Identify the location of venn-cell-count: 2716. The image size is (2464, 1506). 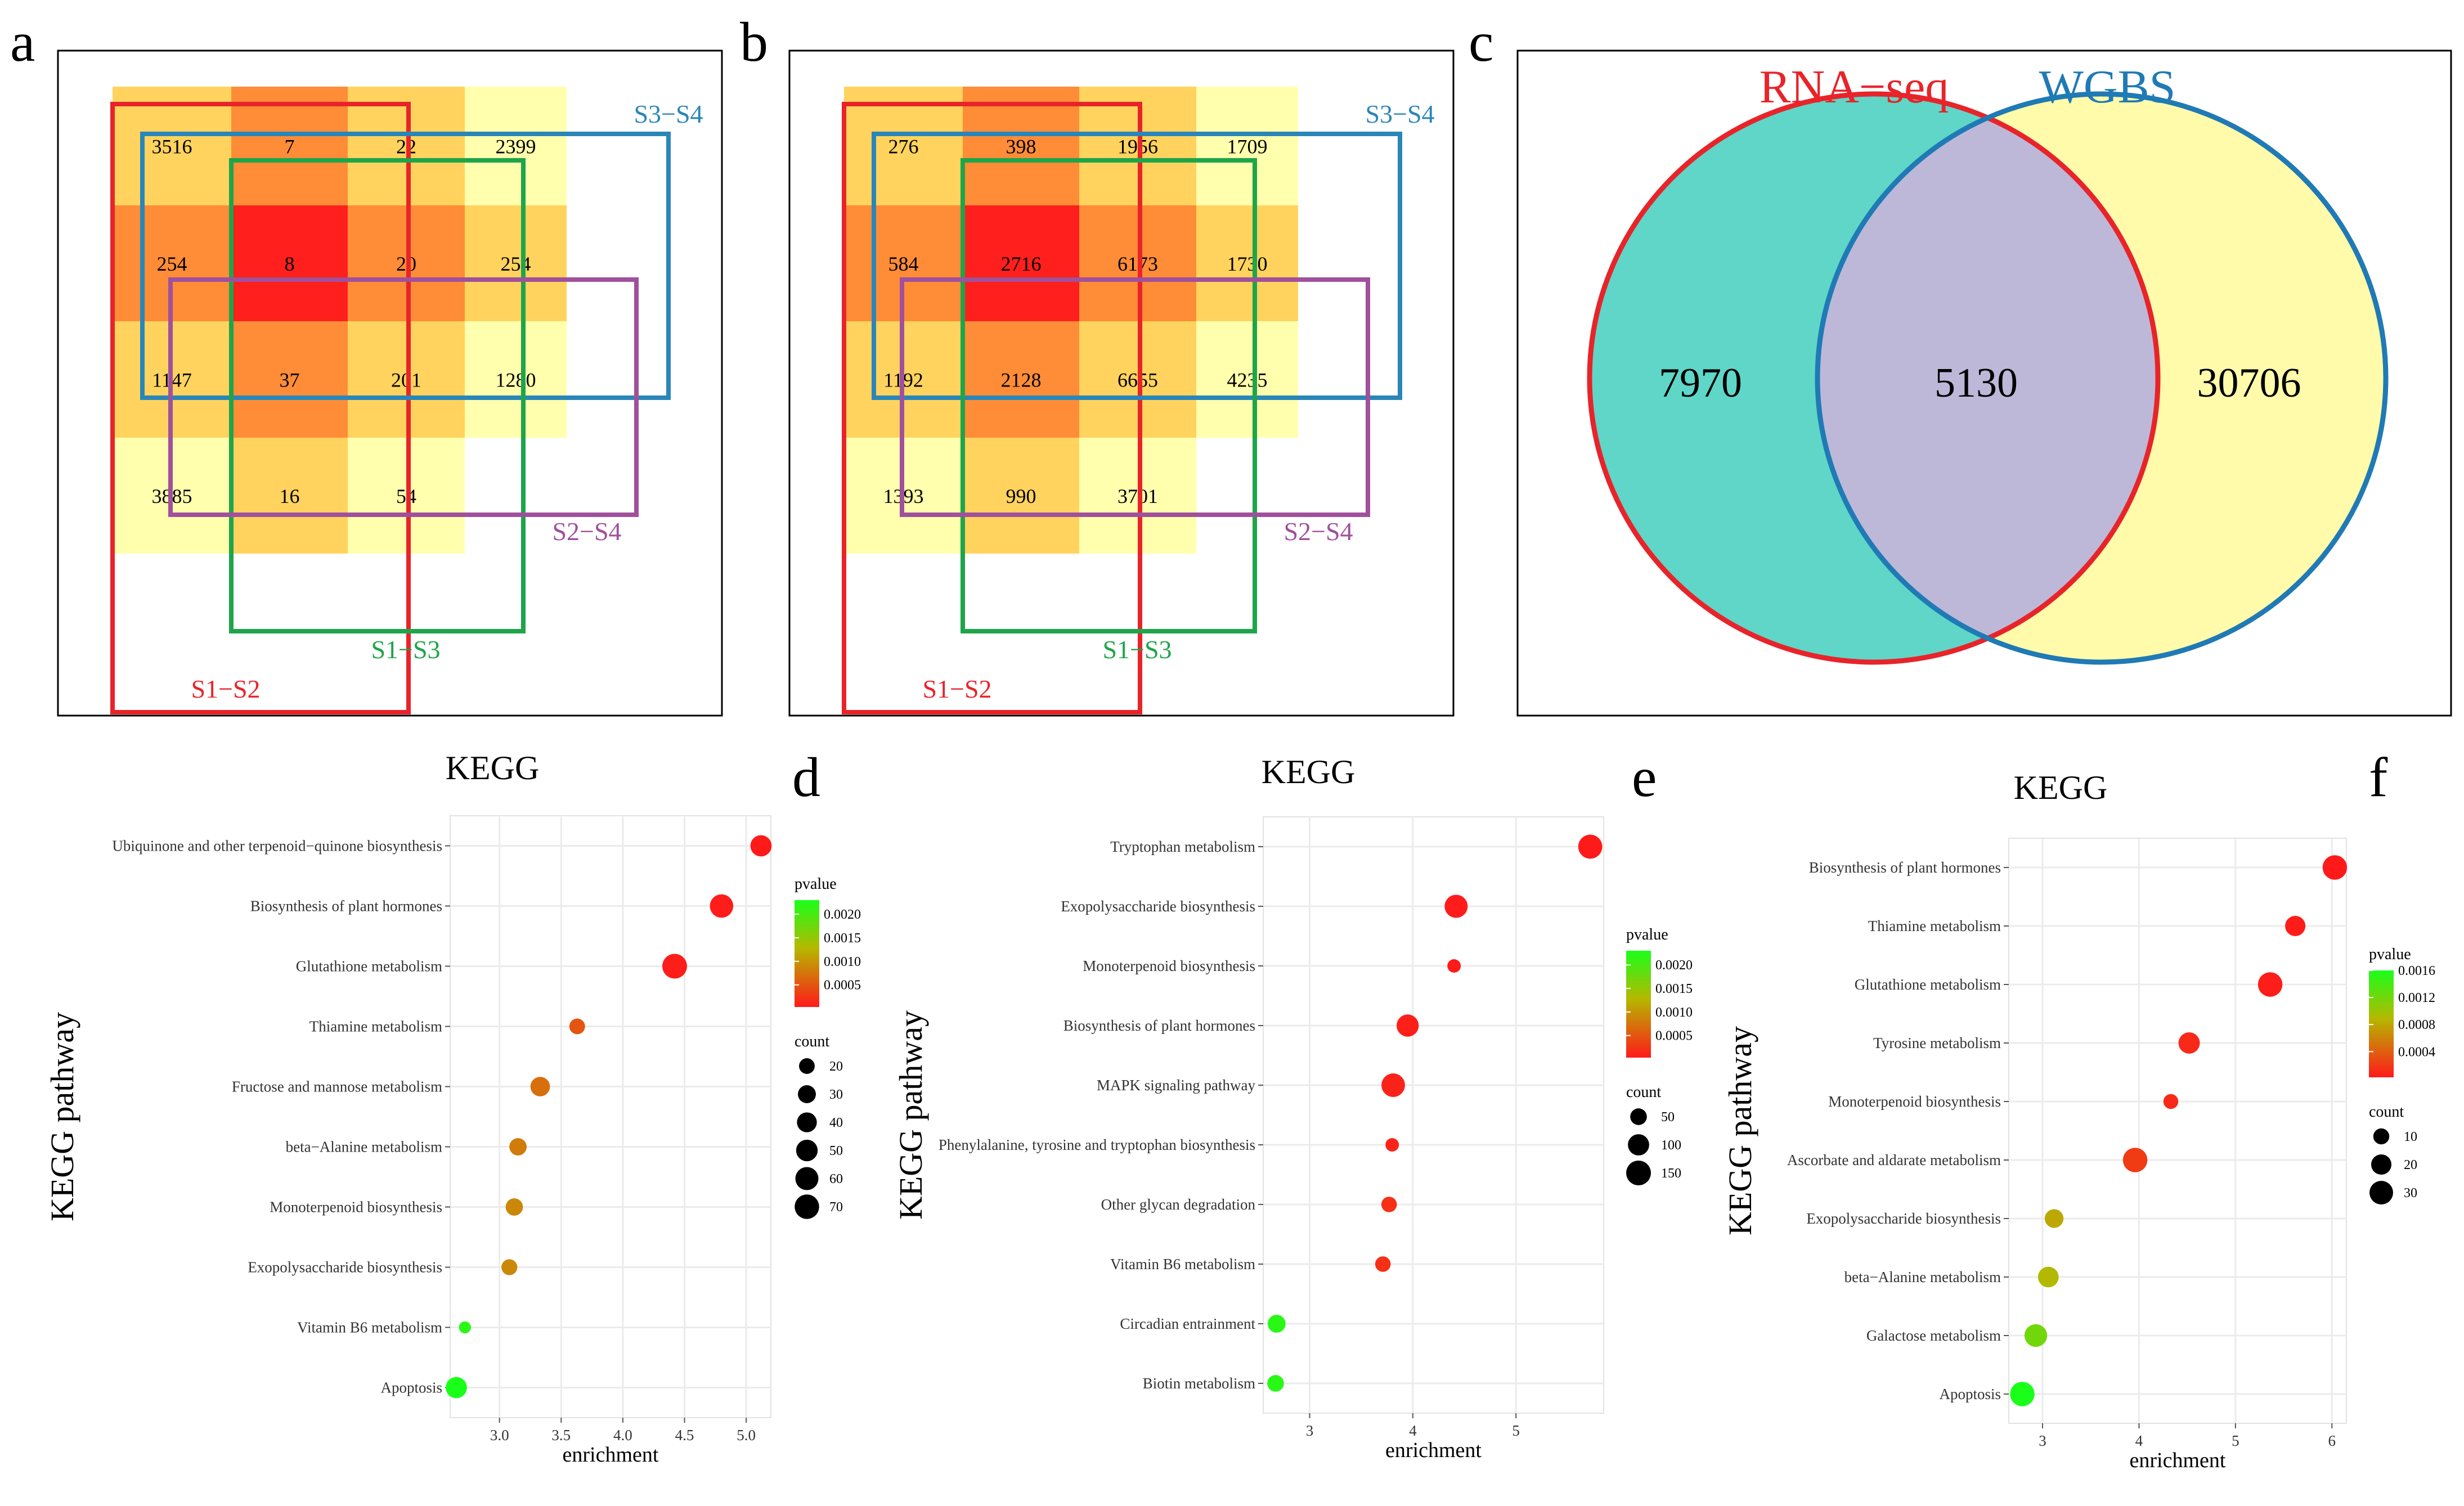
(1021, 264).